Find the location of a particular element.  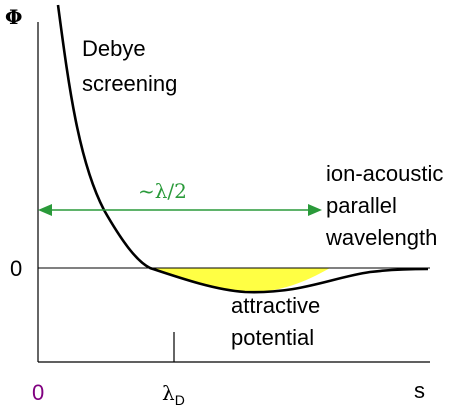

arrowhead-right is located at coordinates (315, 210).